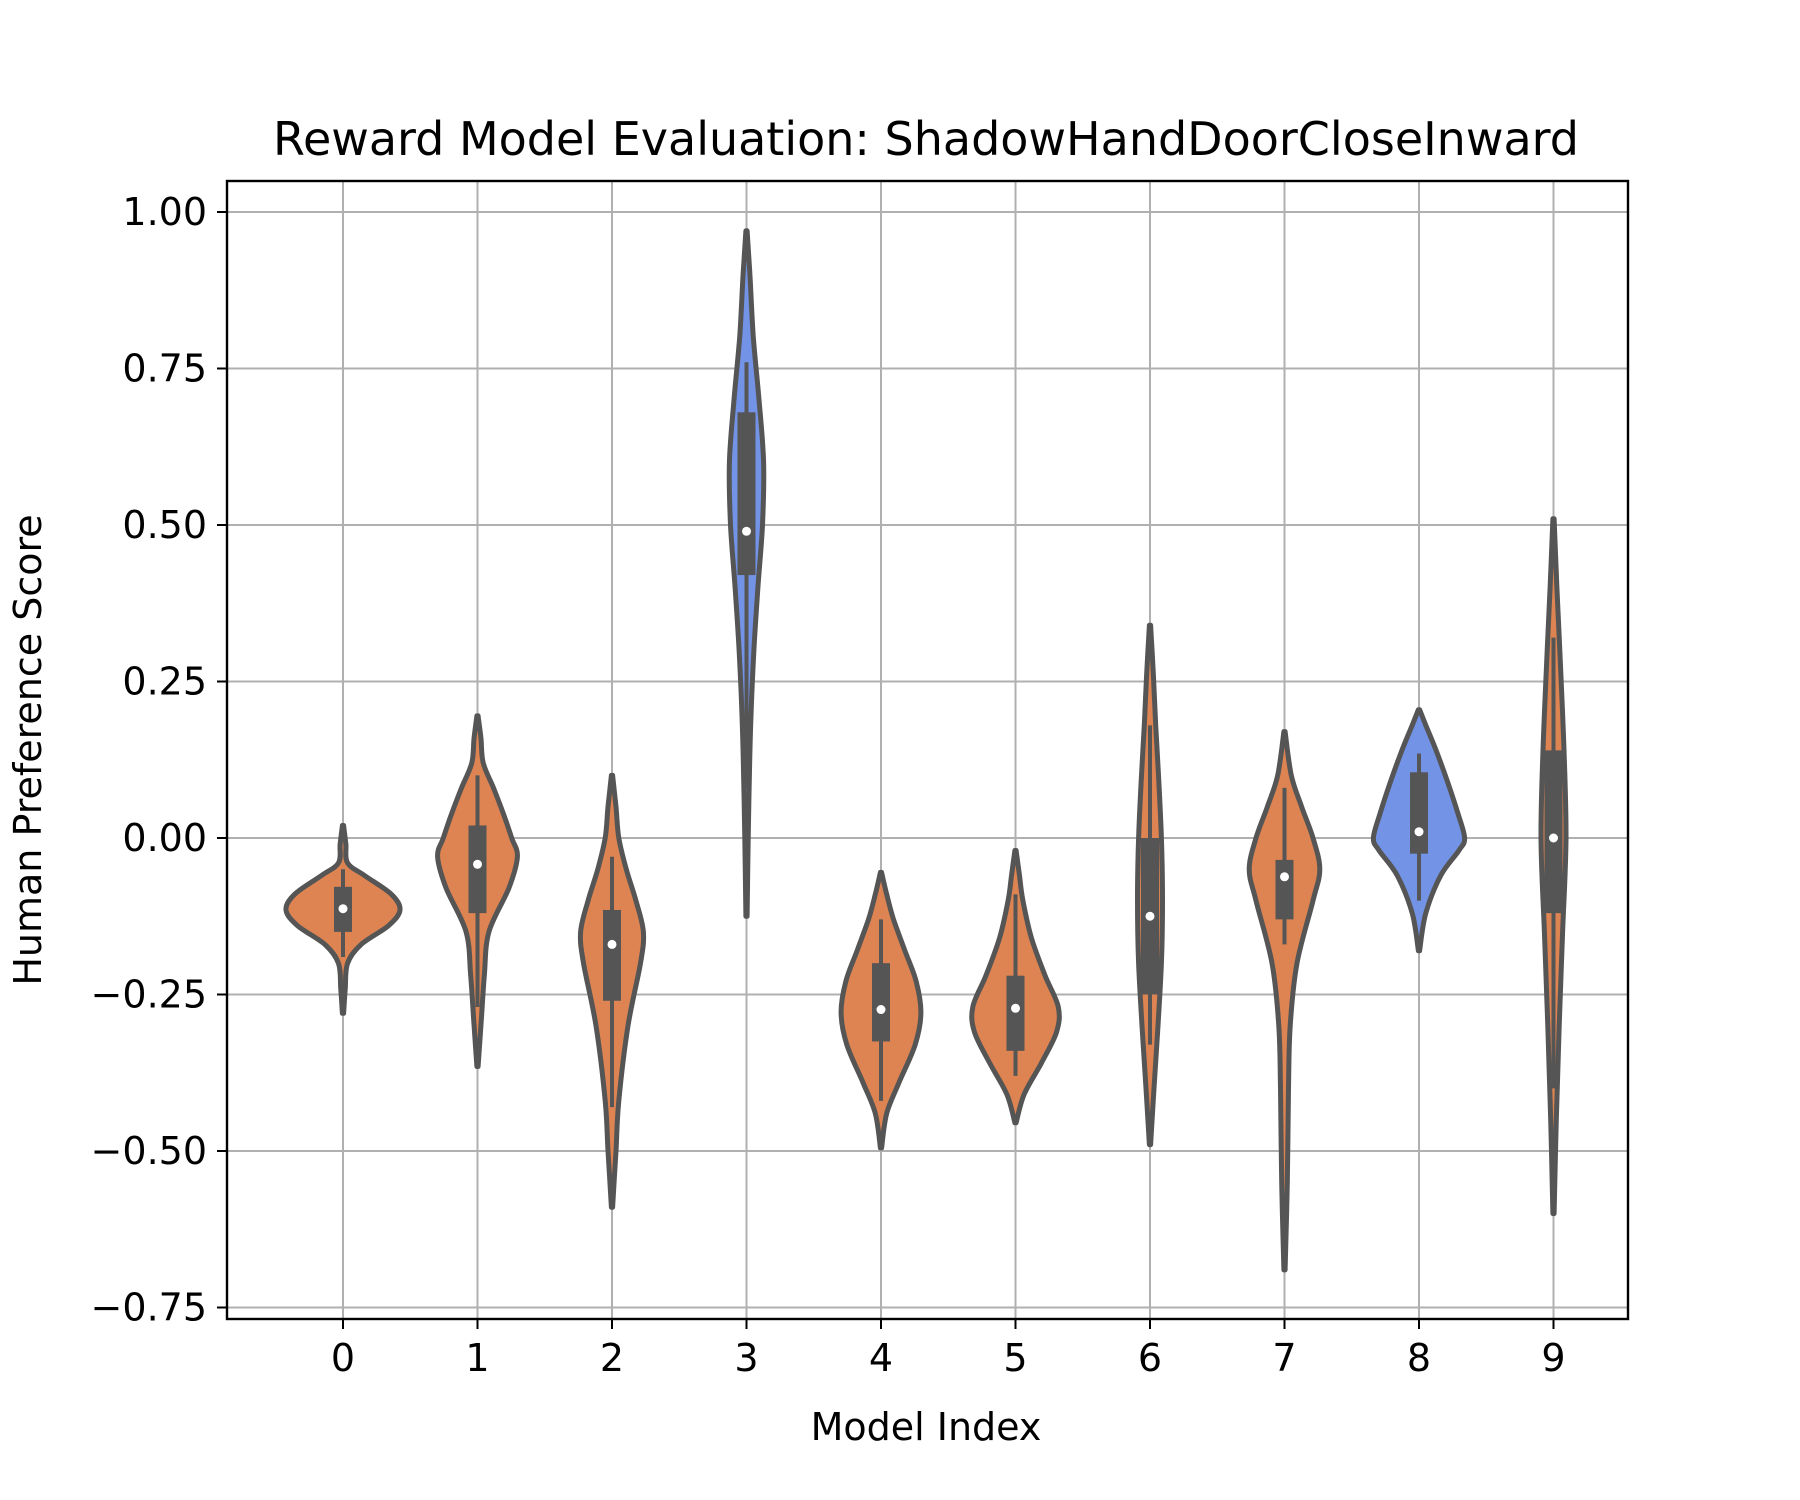 The image size is (1800, 1500). I want to click on y-tick-label: 1.00, so click(164, 212).